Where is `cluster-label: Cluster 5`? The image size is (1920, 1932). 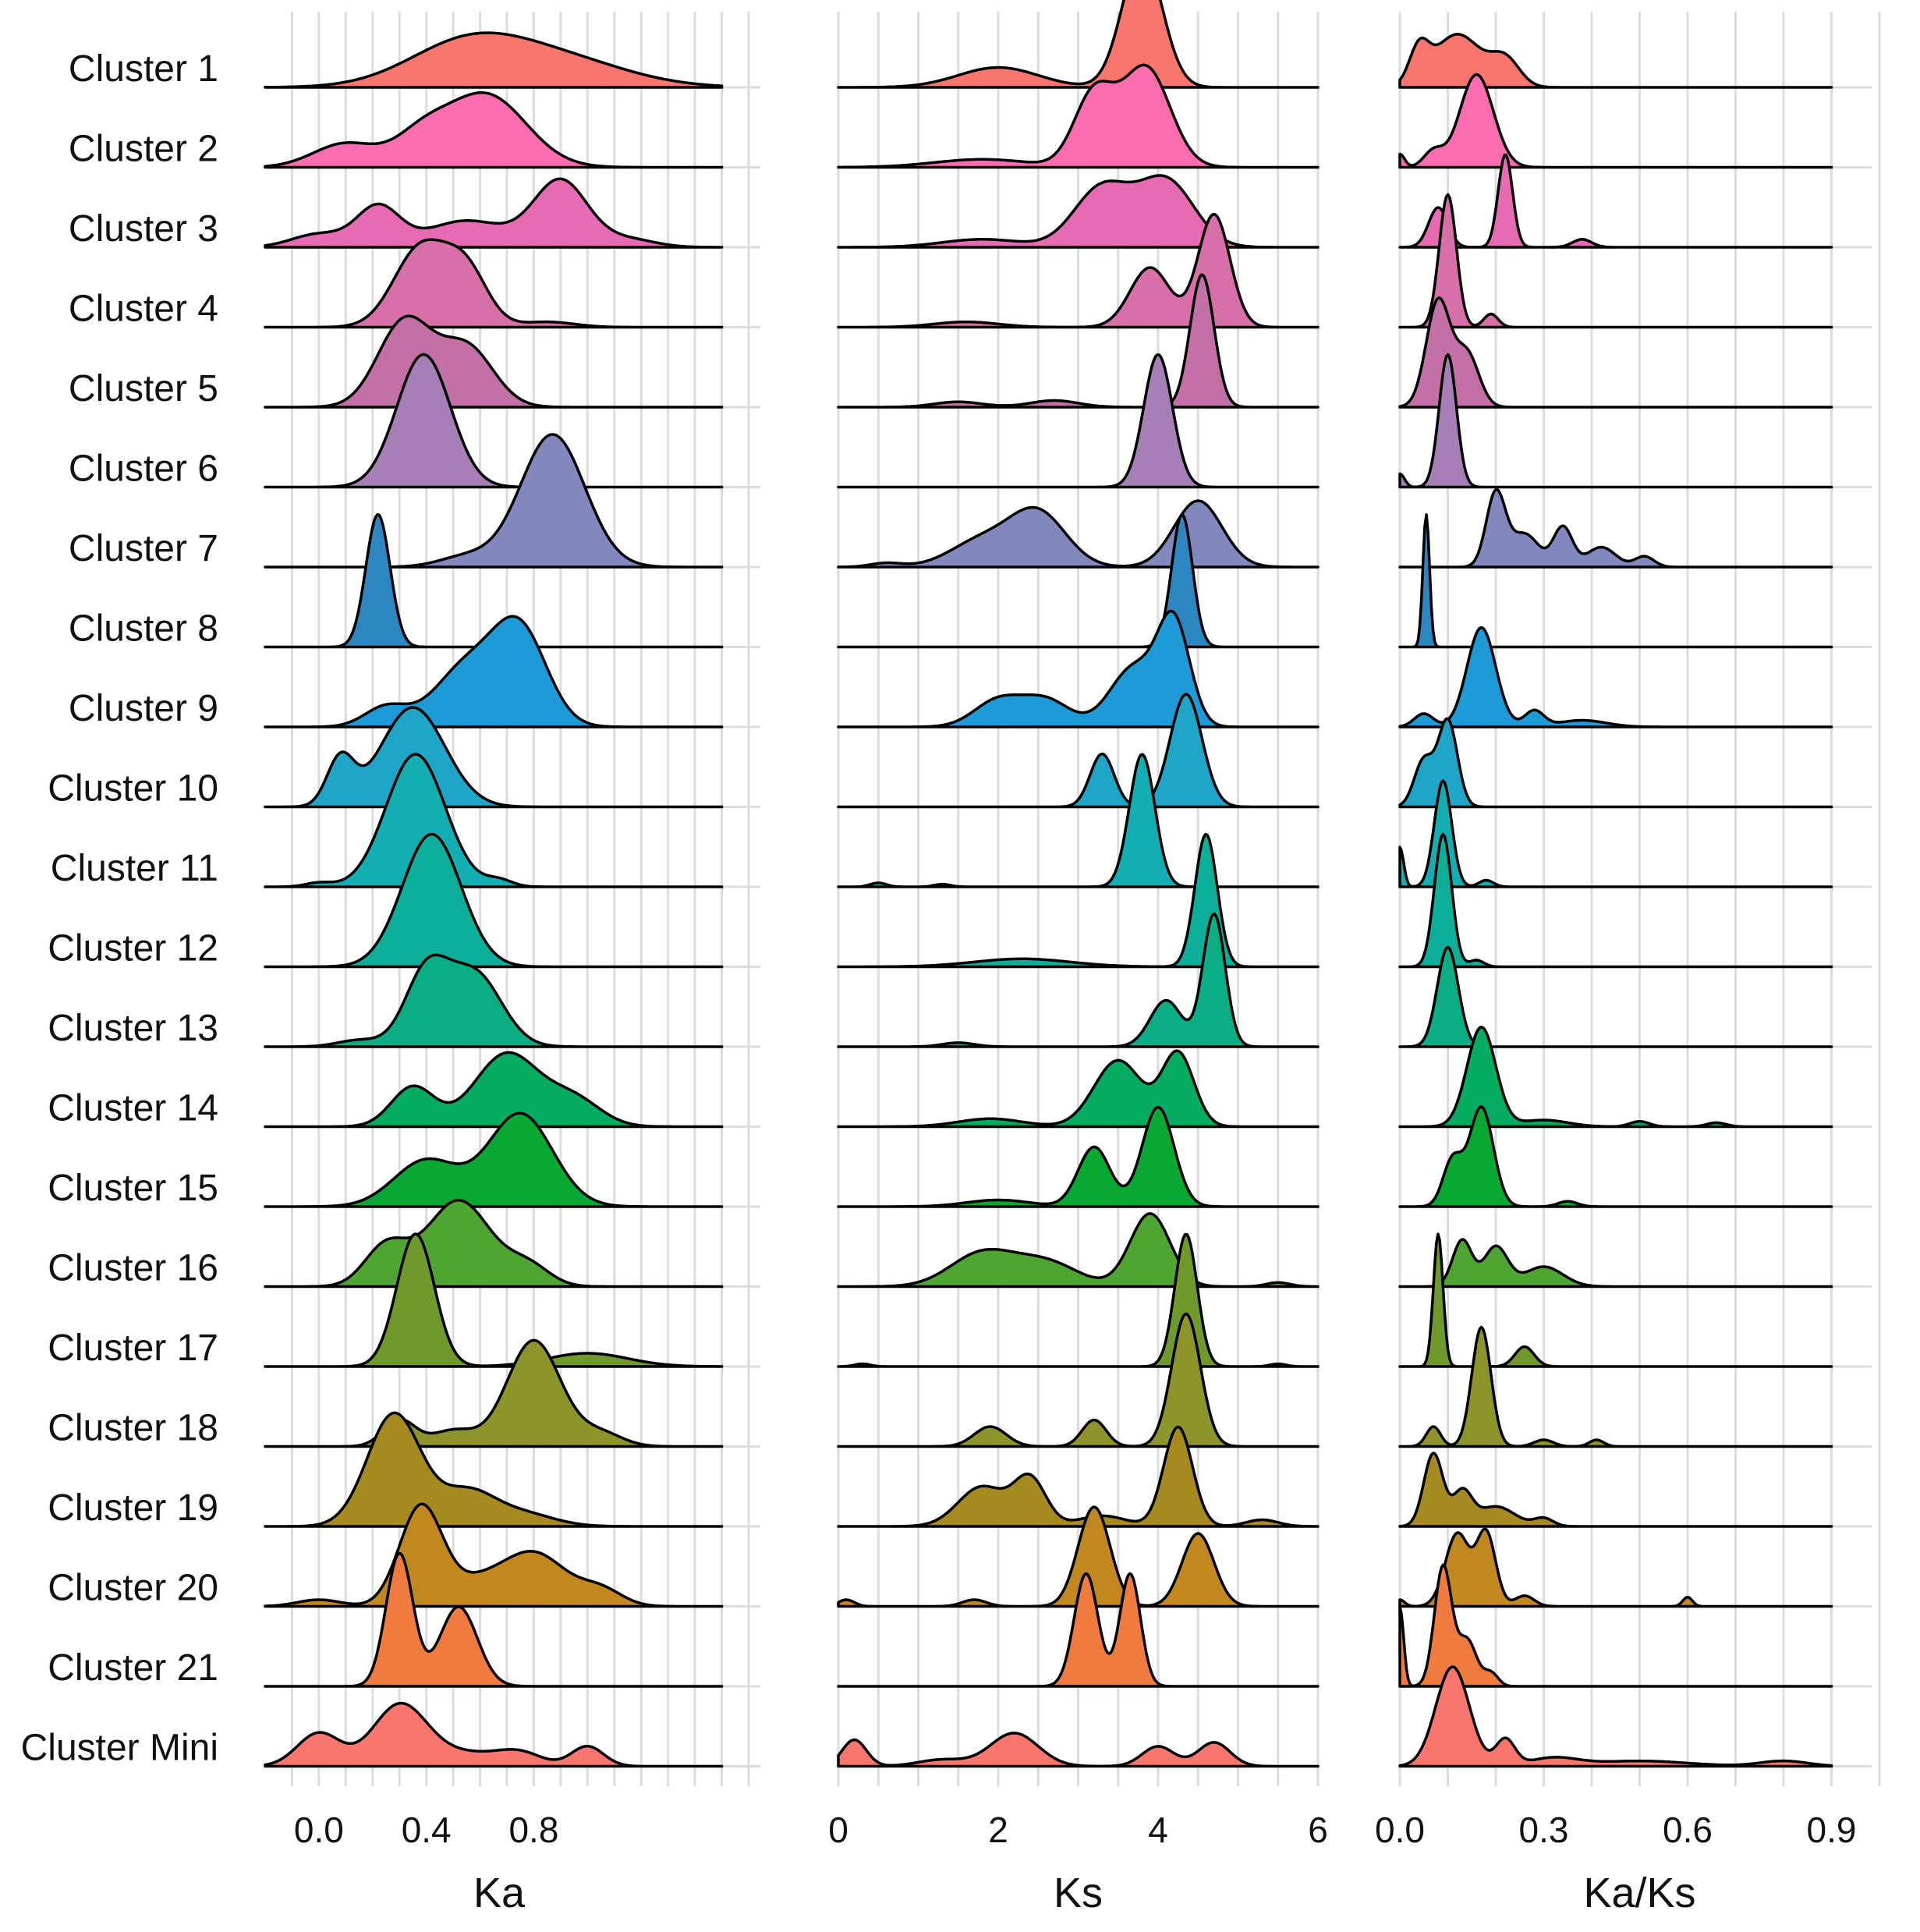 cluster-label: Cluster 5 is located at coordinates (143, 389).